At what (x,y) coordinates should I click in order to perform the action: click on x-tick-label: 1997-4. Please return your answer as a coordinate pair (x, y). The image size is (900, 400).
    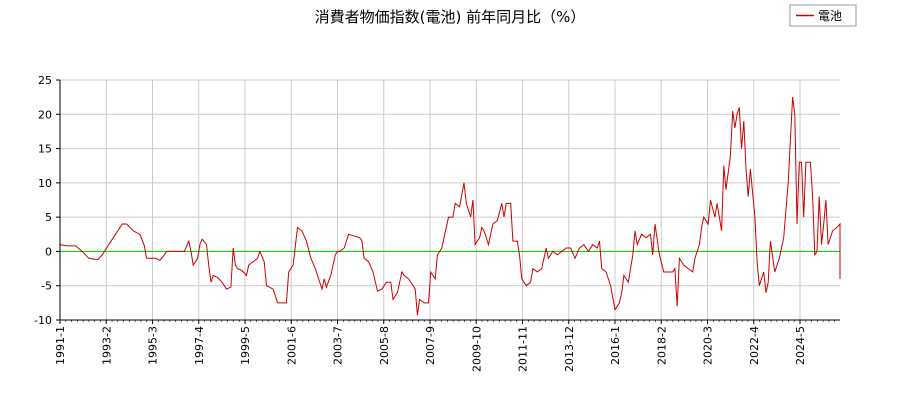
    Looking at the image, I should click on (199, 345).